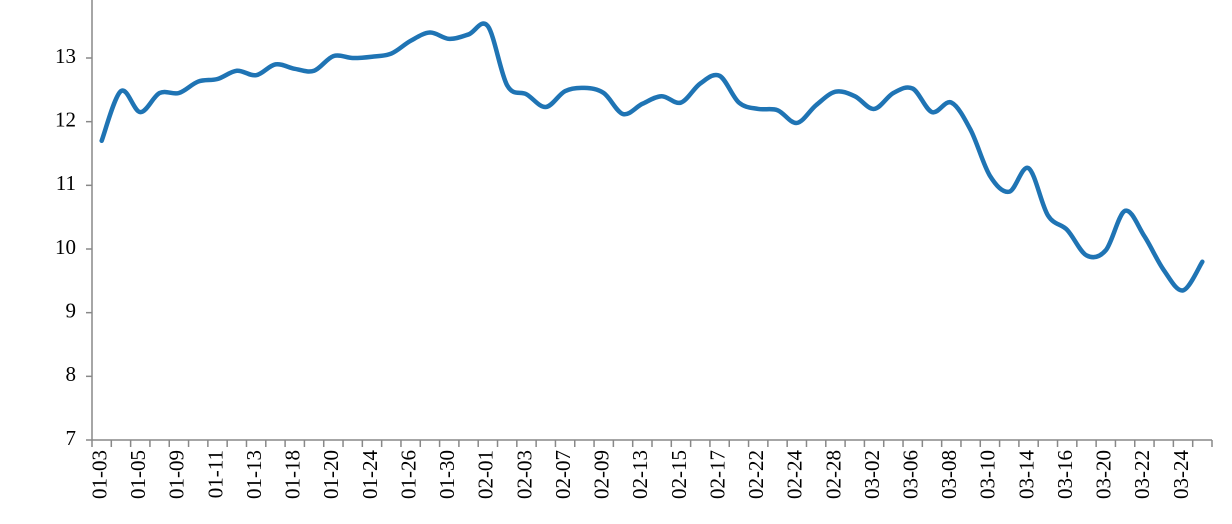 This screenshot has width=1232, height=524. I want to click on y-tick-label: 14, so click(66, 2).